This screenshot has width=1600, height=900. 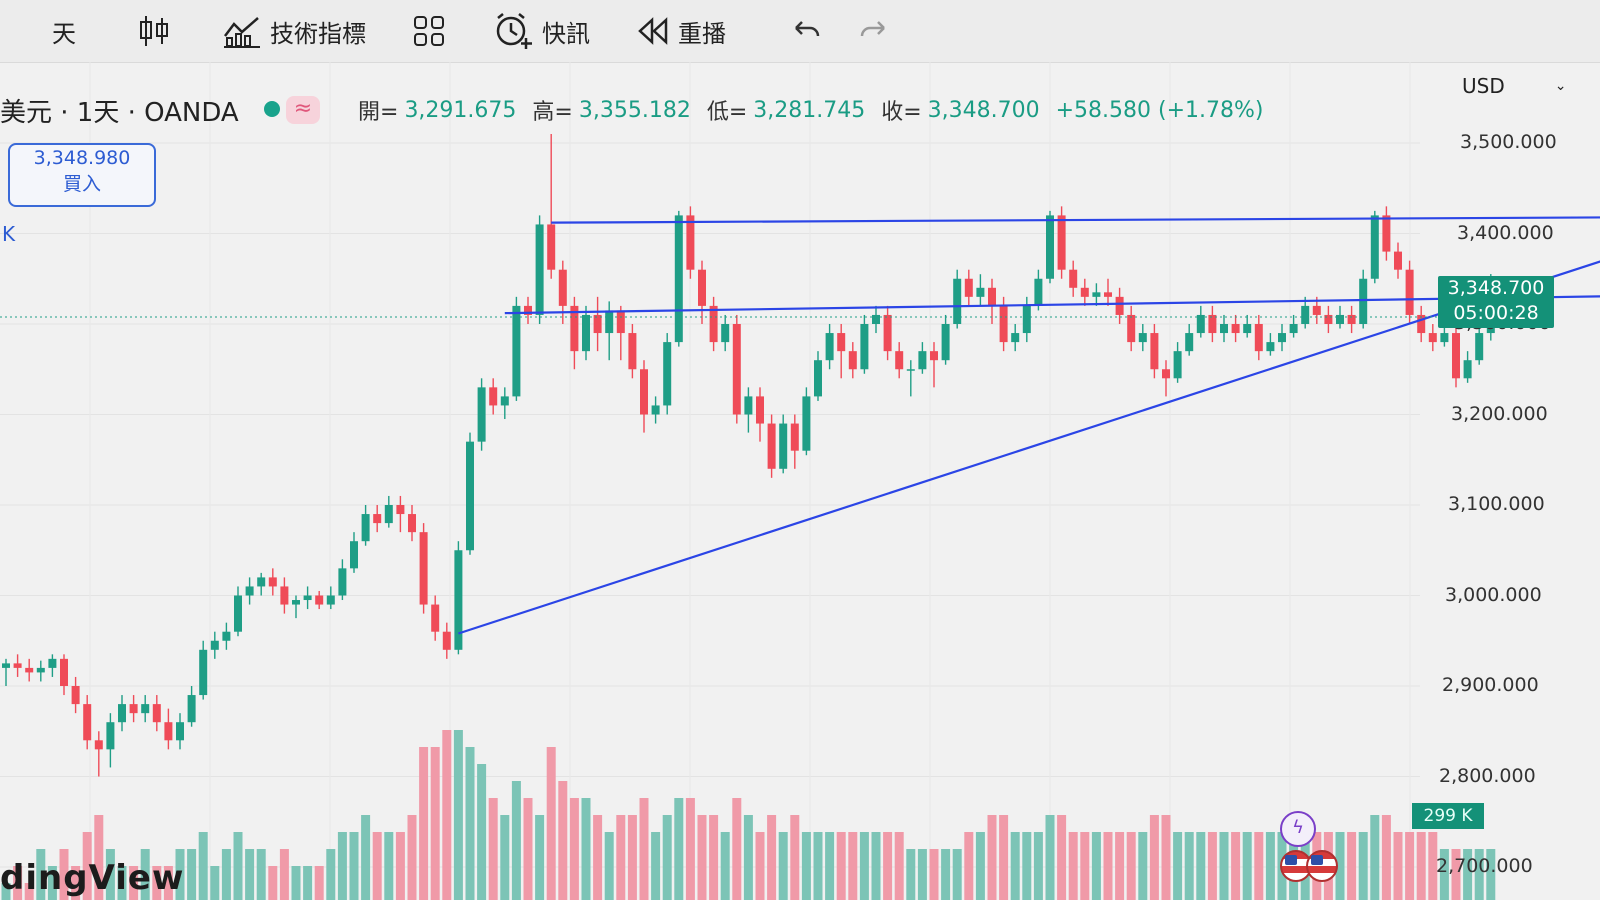 I want to click on replay-button: 重播, so click(x=681, y=31).